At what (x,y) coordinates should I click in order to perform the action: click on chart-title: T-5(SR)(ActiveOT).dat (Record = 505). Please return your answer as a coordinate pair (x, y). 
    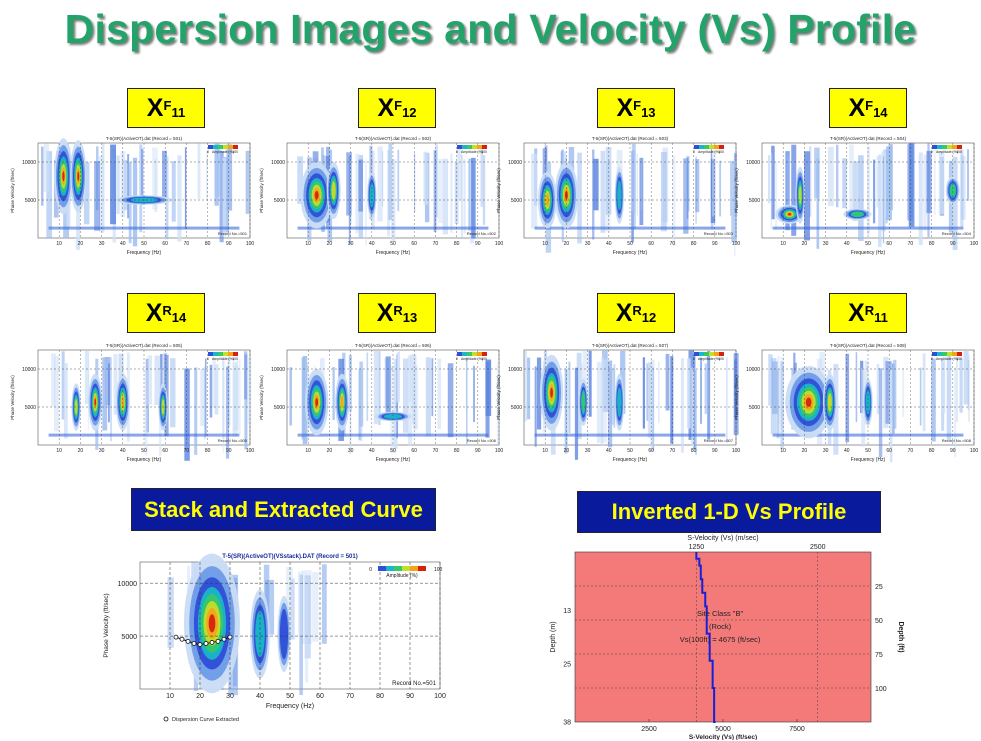
    Looking at the image, I should click on (144, 345).